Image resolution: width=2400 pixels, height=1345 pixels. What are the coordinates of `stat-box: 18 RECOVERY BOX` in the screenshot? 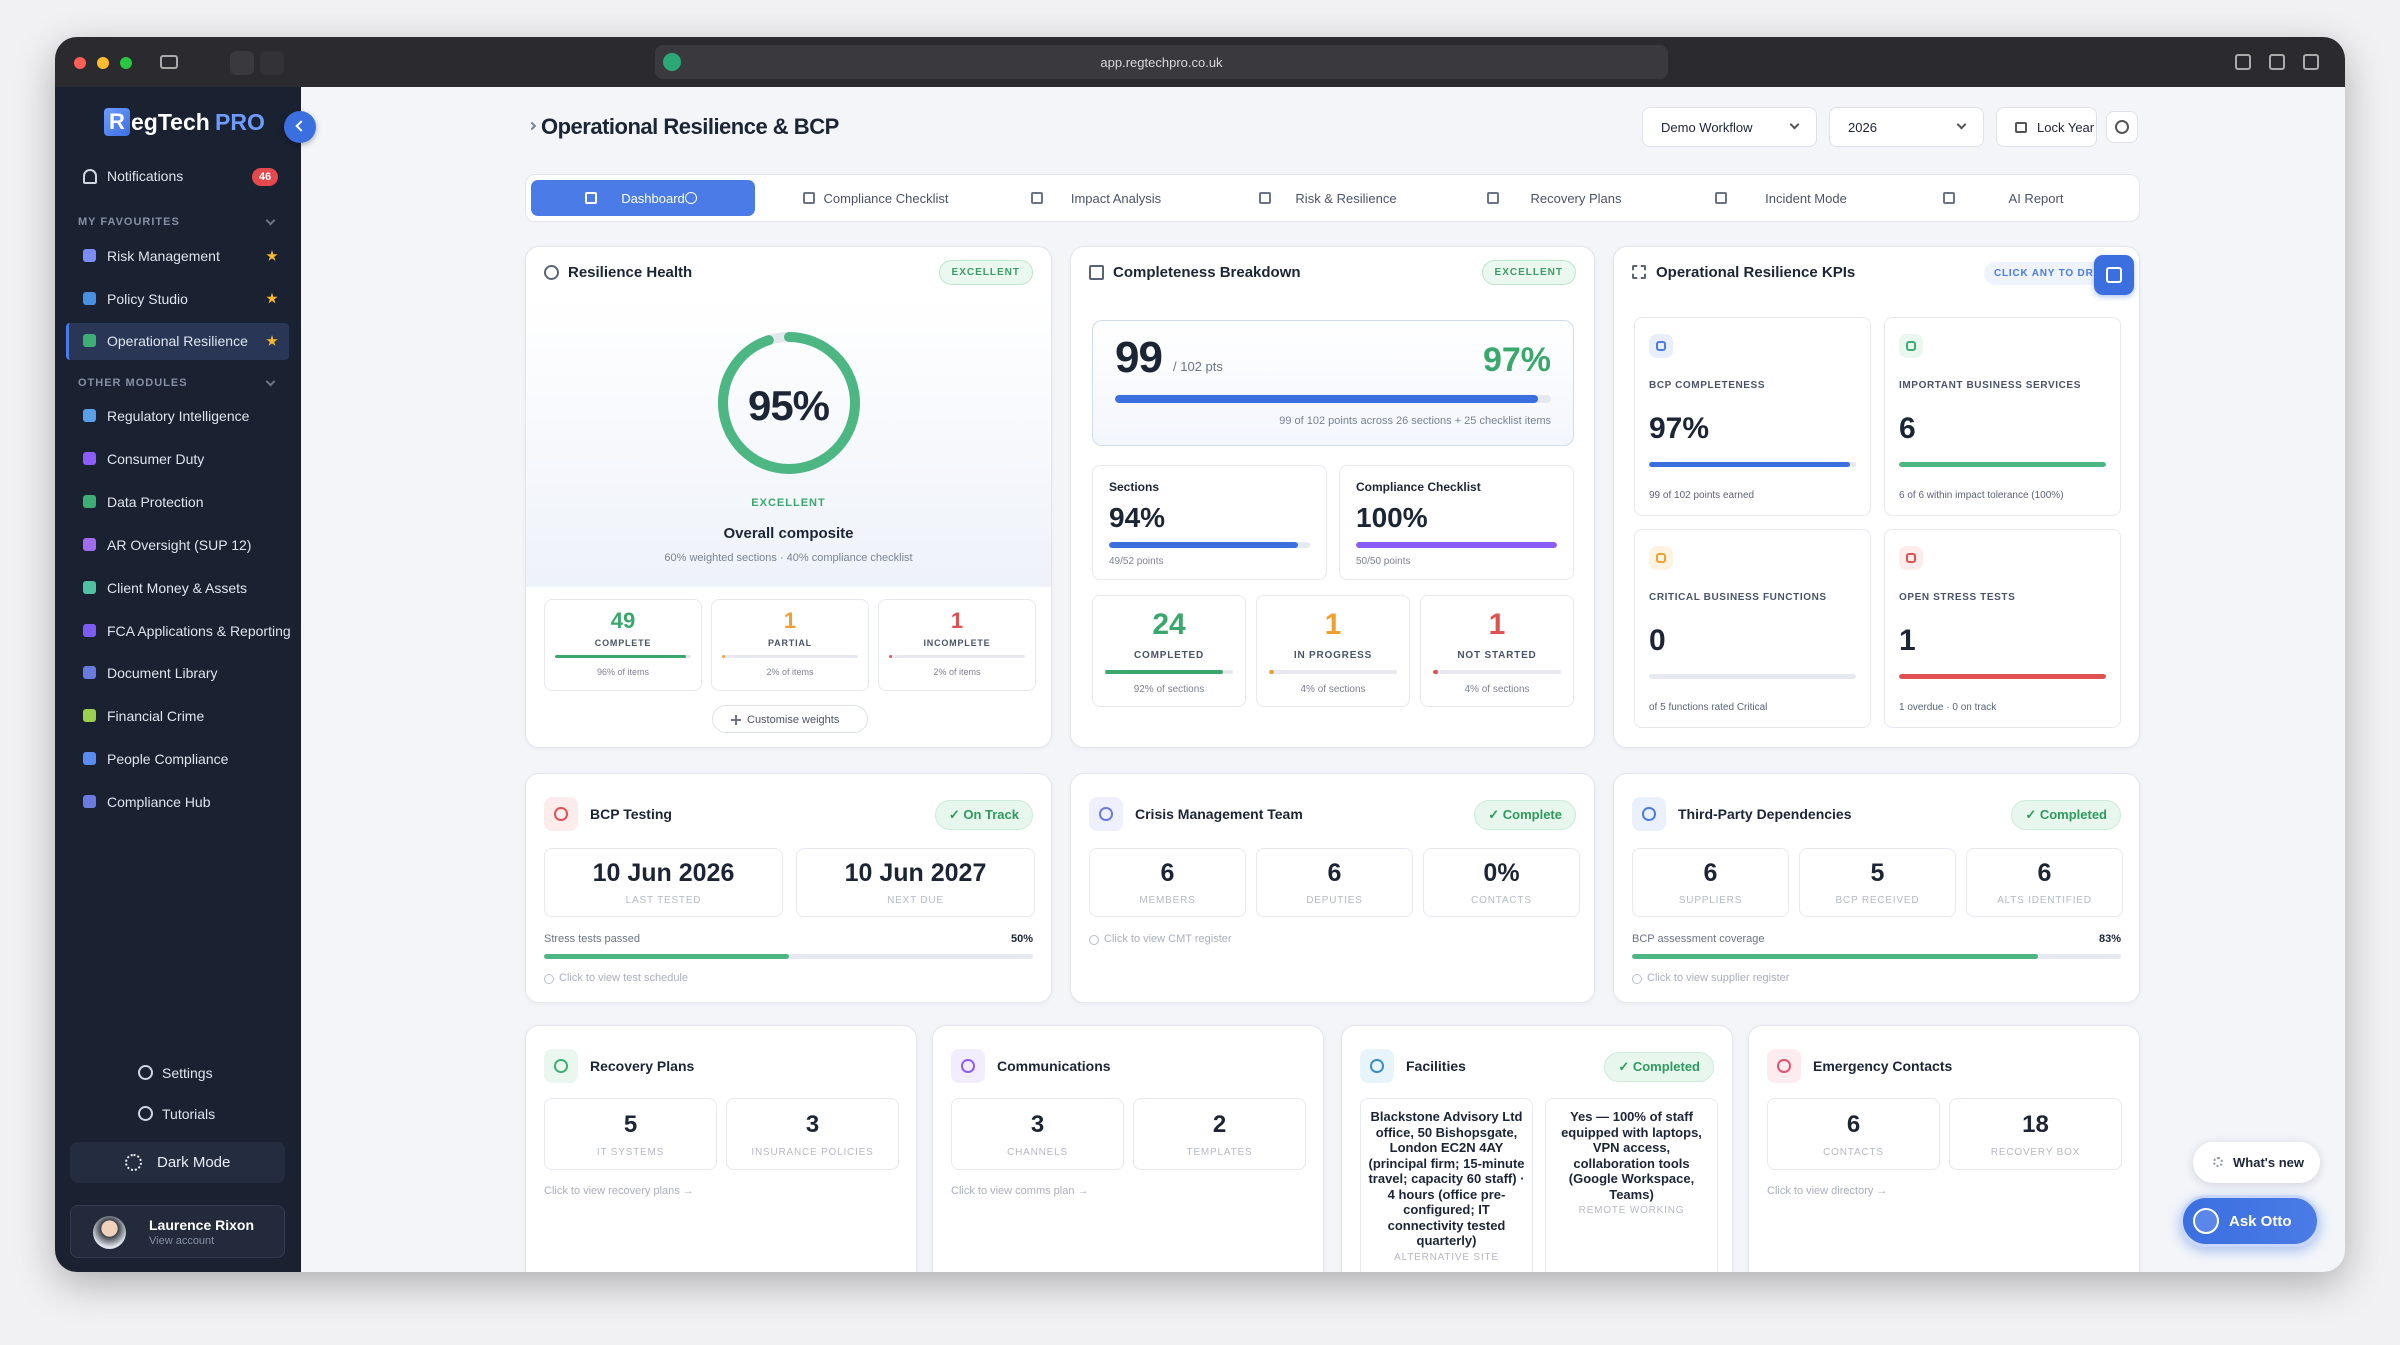 It's located at (2035, 1134).